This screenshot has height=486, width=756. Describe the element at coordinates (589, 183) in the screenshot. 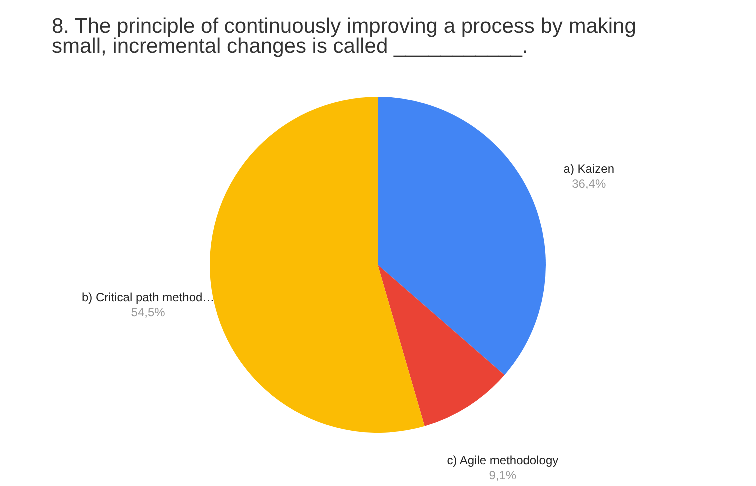

I see `data-label: 36,4%` at that location.